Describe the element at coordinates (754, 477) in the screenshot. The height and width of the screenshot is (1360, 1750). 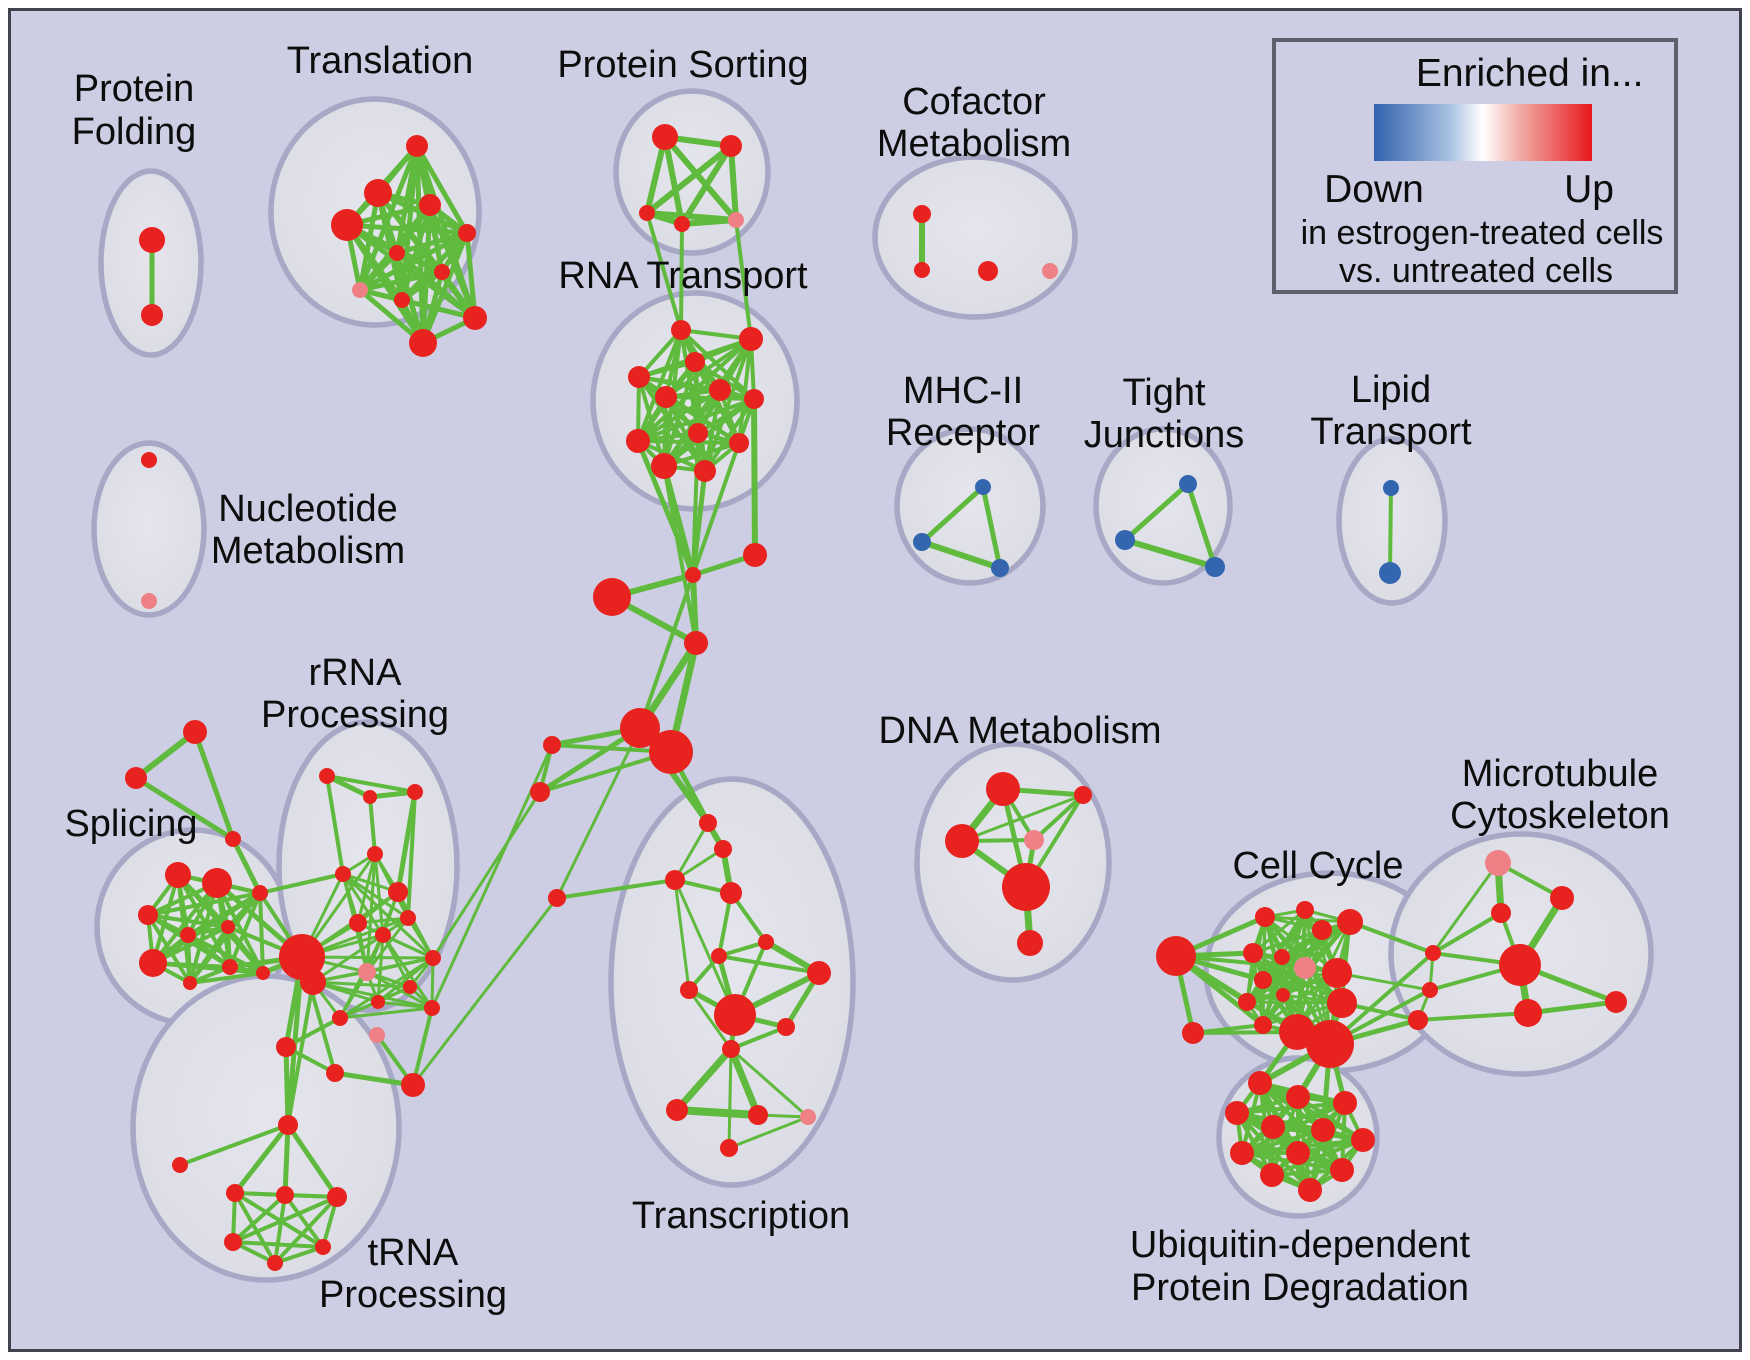
I see `edge-rt7-cs1` at that location.